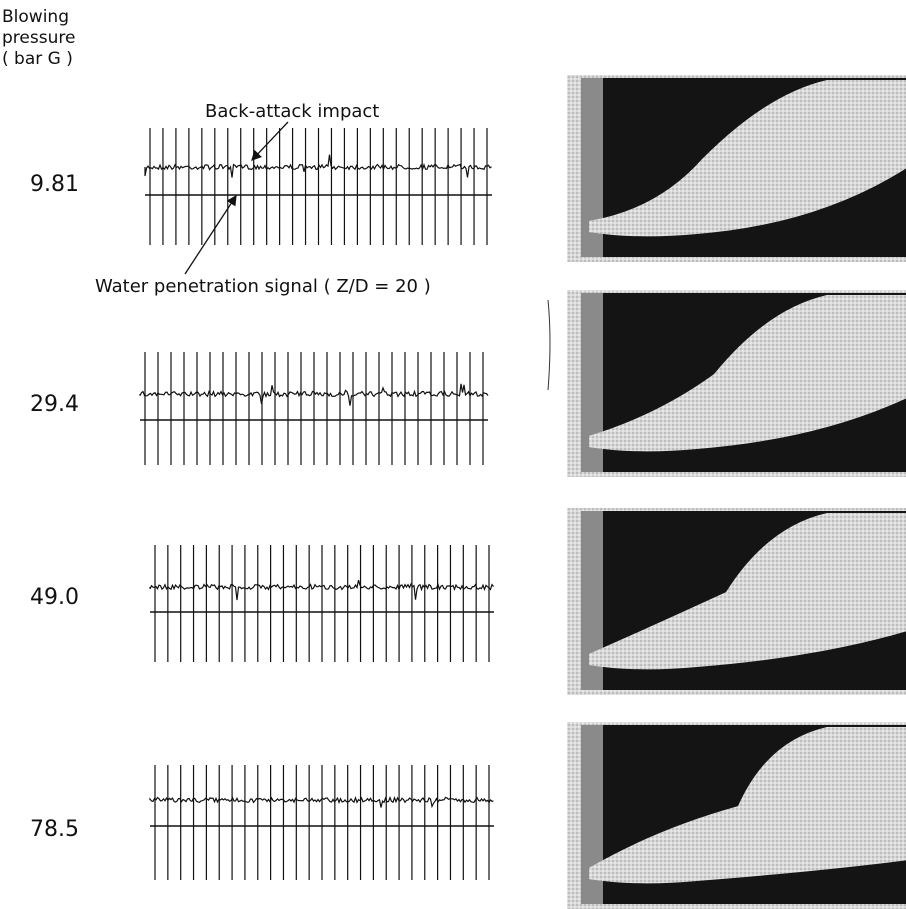  I want to click on axis-label-line: pressure, so click(38, 38).